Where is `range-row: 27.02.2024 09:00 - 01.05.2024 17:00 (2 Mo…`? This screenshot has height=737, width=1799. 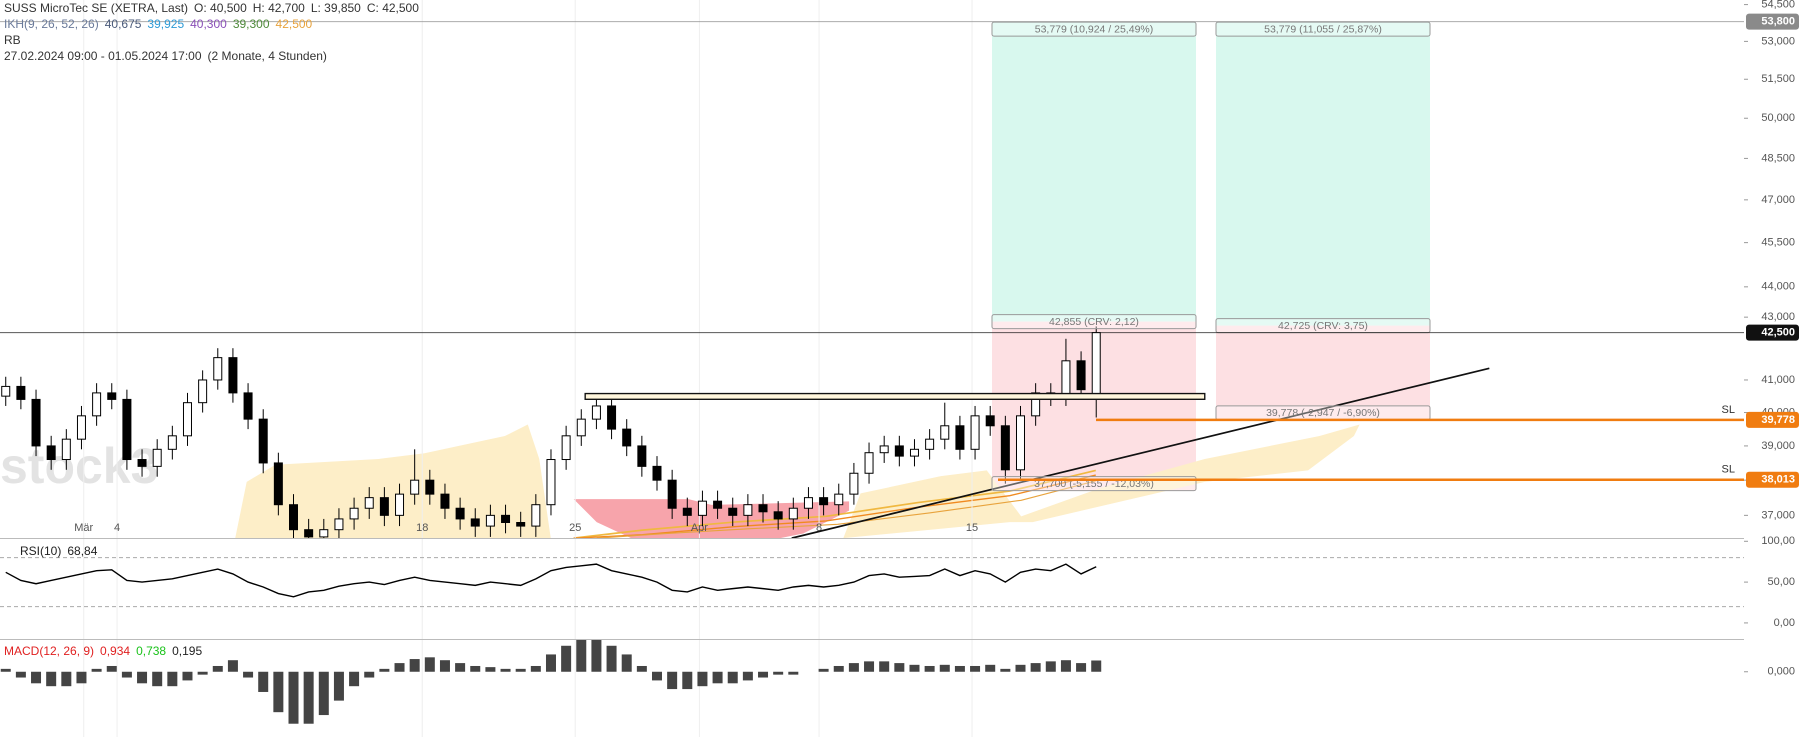
range-row: 27.02.2024 09:00 - 01.05.2024 17:00 (2 Mo… is located at coordinates (217, 56).